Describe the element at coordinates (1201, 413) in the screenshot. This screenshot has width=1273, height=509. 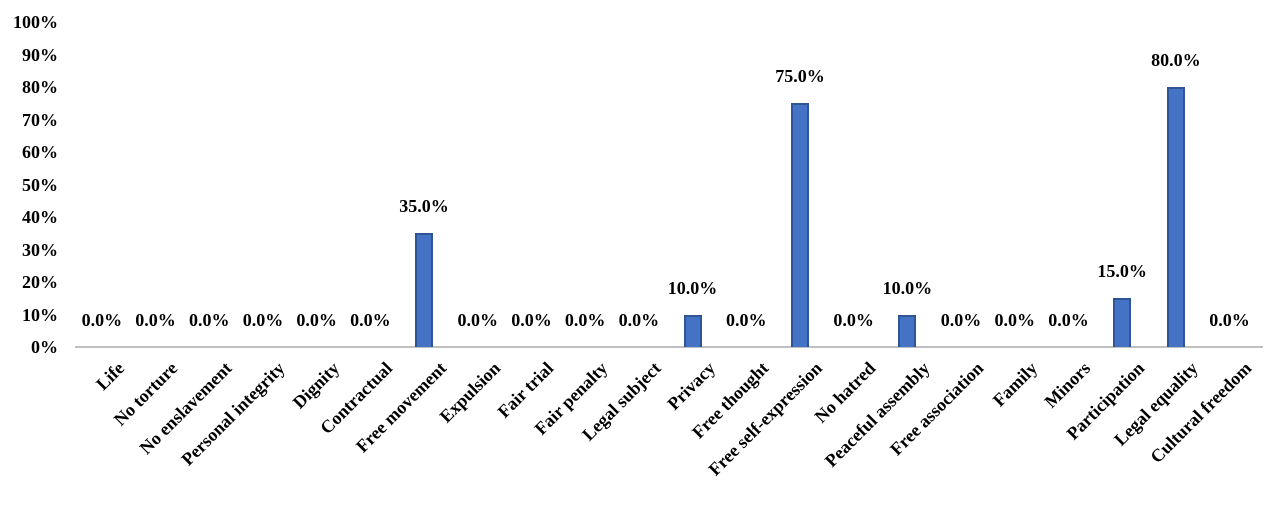
I see `x-tick-label: Cultural freedom` at that location.